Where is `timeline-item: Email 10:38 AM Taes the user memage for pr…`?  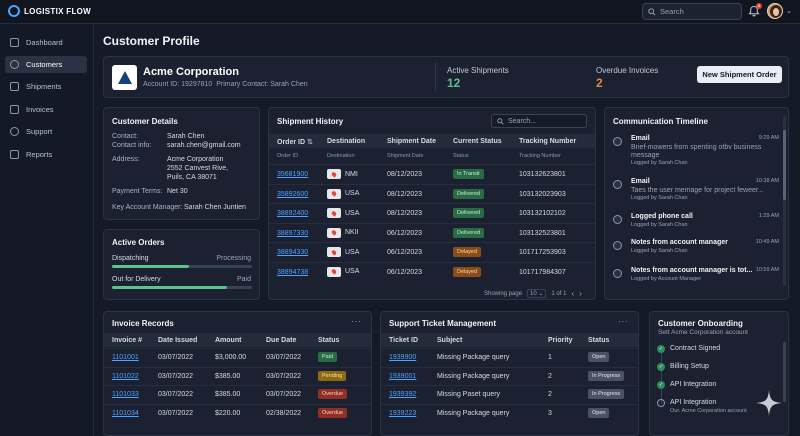 timeline-item: Email 10:38 AM Taes the user memage for pr… is located at coordinates (696, 190).